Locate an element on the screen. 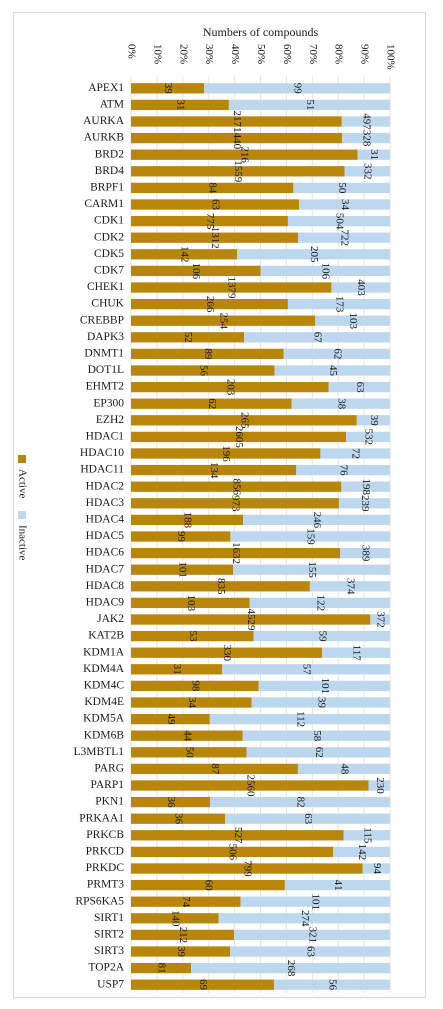 The width and height of the screenshot is (443, 1009). bar-active-EHMT2 is located at coordinates (230, 387).